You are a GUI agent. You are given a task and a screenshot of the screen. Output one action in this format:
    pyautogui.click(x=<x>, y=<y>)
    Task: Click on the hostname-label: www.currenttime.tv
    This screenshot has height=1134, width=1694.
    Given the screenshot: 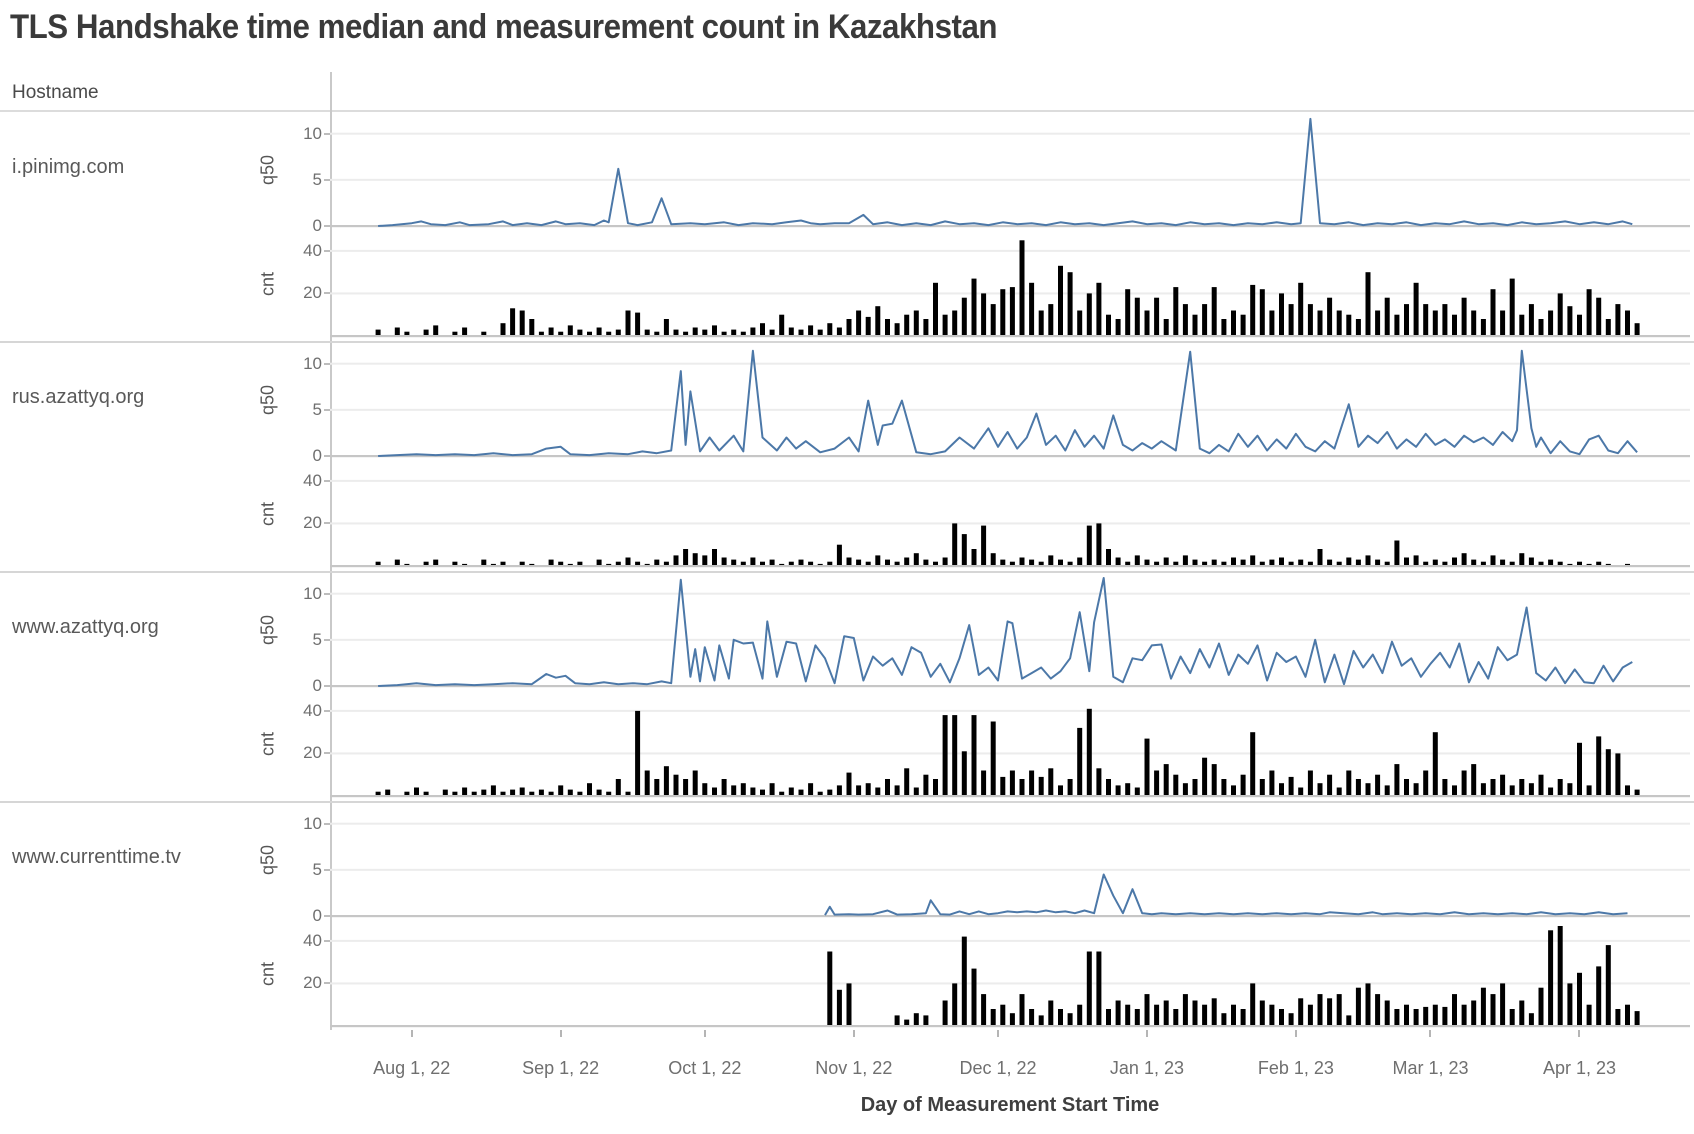 What is the action you would take?
    pyautogui.click(x=96, y=857)
    